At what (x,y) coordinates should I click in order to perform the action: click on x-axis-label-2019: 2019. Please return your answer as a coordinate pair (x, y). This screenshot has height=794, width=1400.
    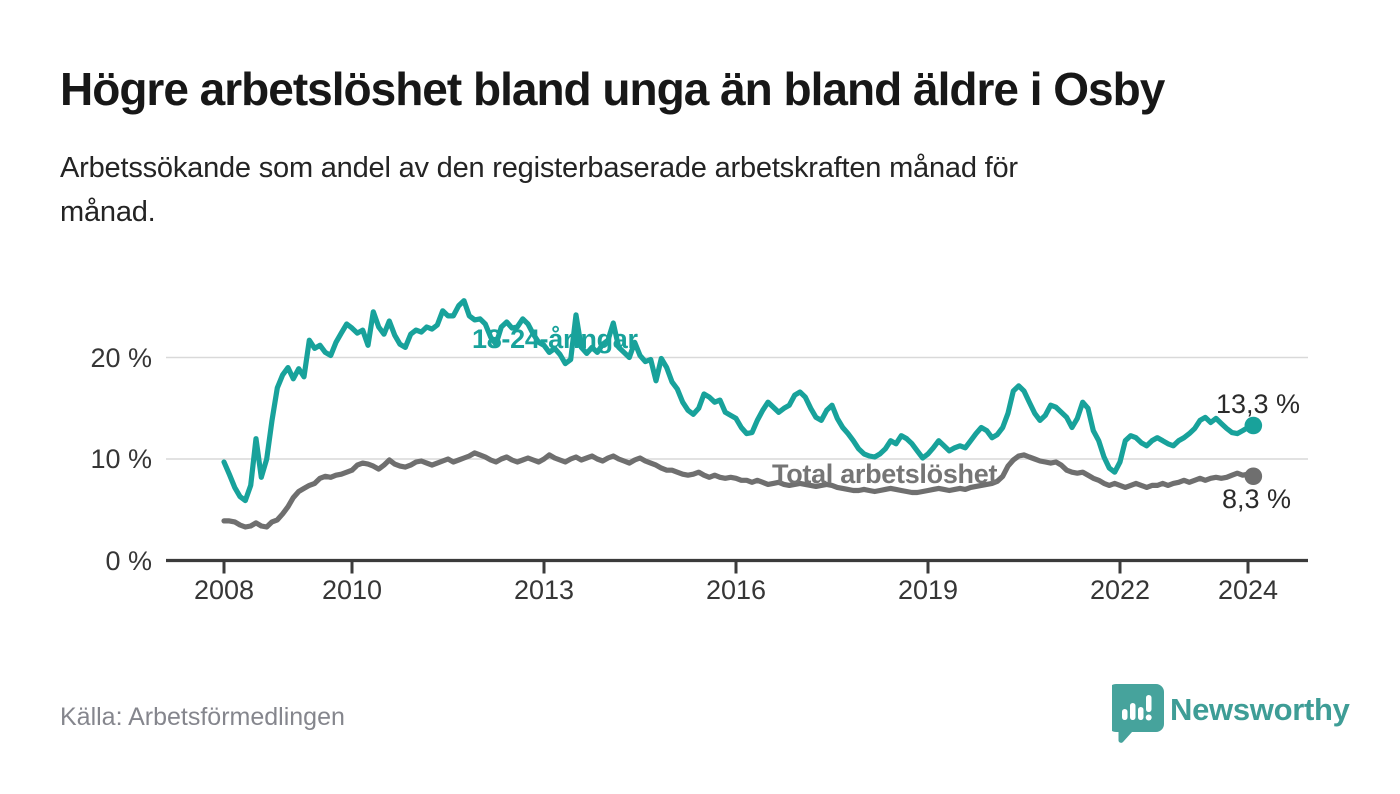
    Looking at the image, I should click on (928, 590).